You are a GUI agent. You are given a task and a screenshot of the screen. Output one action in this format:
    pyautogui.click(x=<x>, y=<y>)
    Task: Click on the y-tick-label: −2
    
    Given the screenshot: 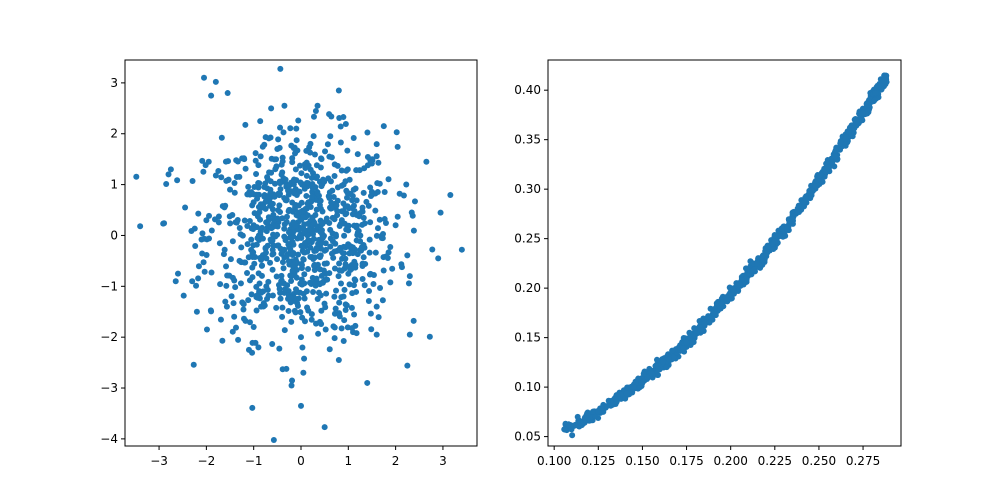 What is the action you would take?
    pyautogui.click(x=109, y=337)
    